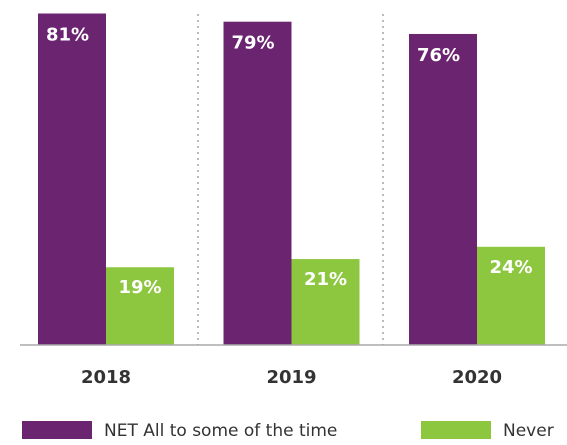  What do you see at coordinates (106, 377) in the screenshot?
I see `x-tick-label: 2018` at bounding box center [106, 377].